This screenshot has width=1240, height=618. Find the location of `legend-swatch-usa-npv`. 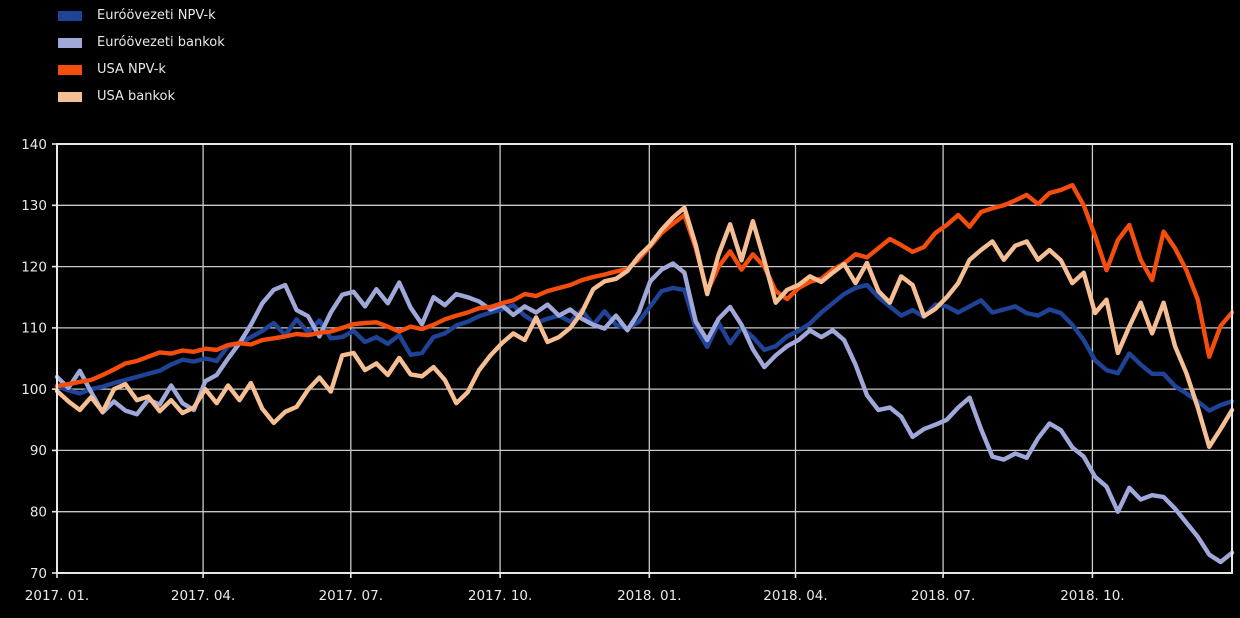

legend-swatch-usa-npv is located at coordinates (70, 69).